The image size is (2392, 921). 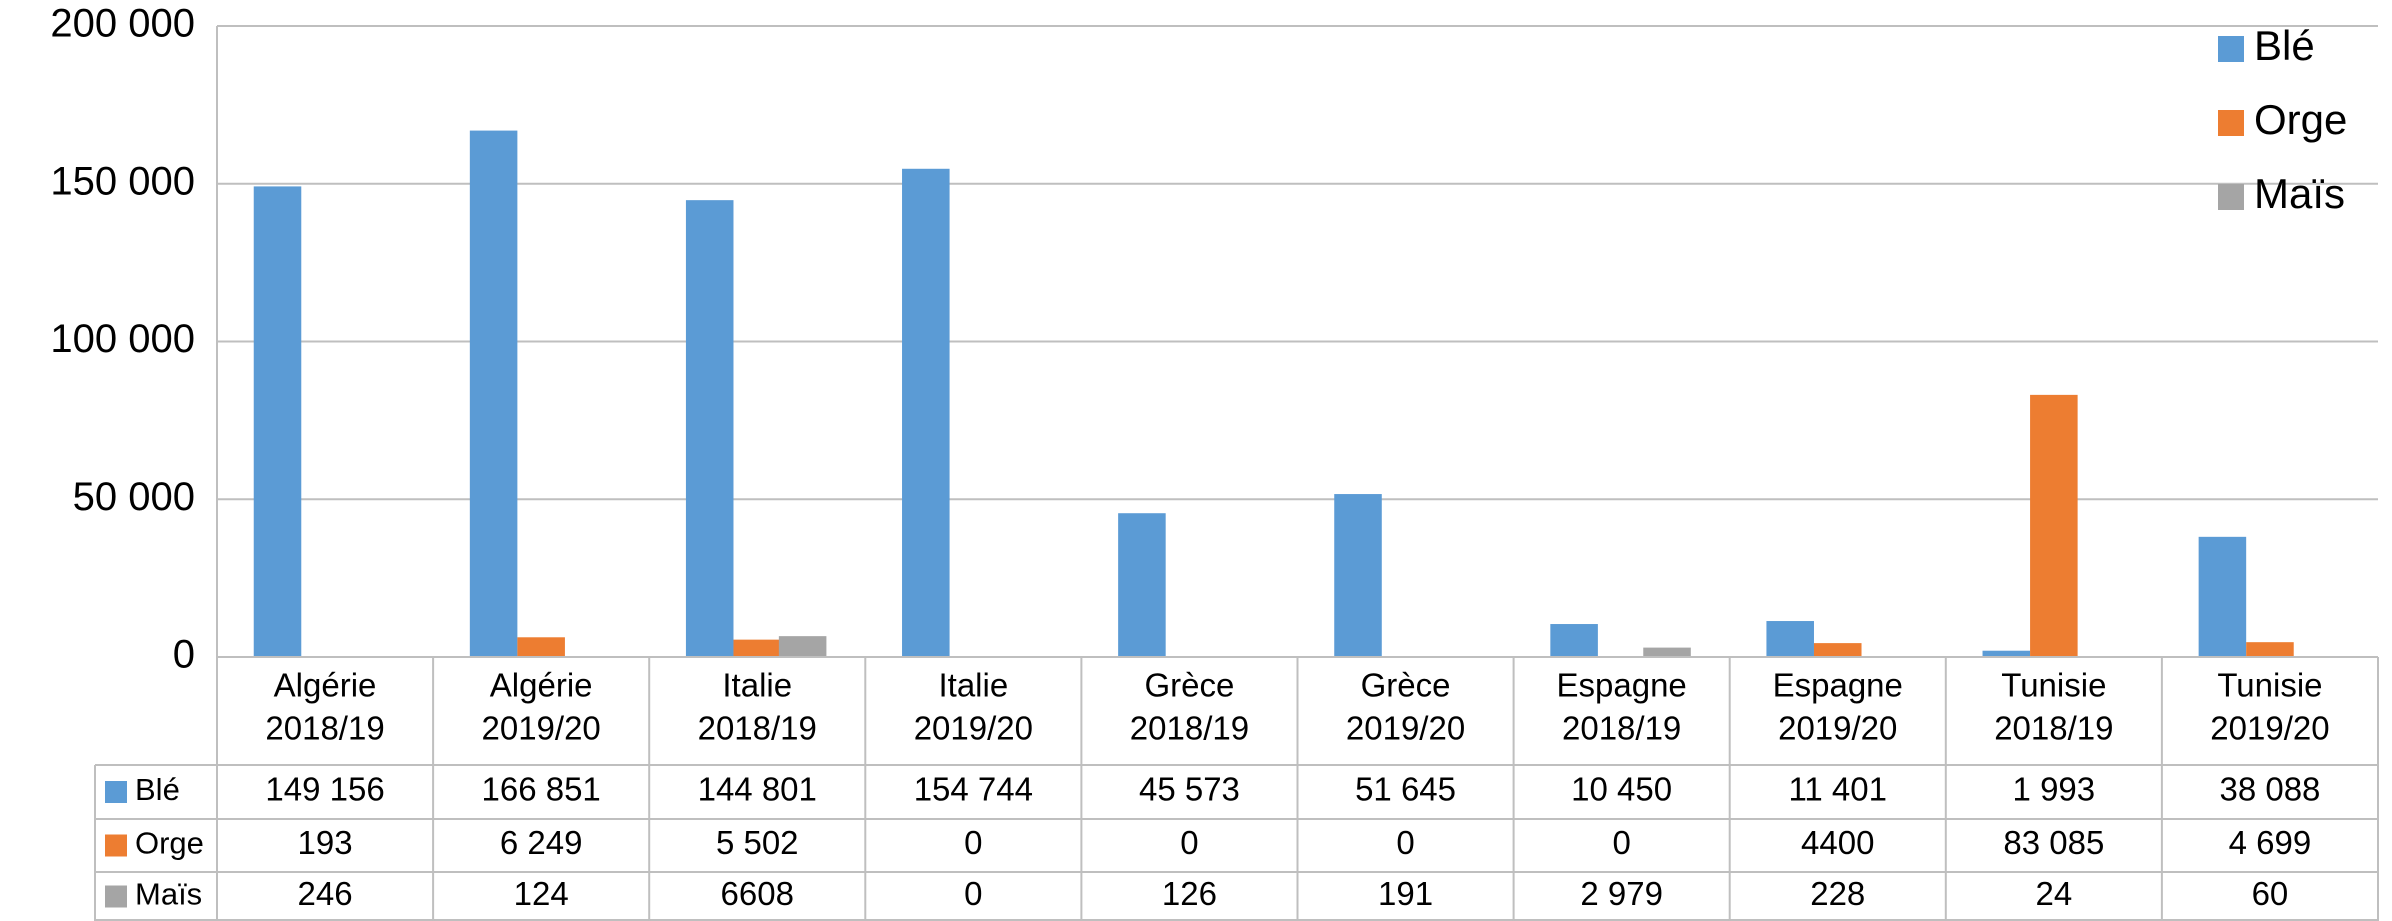 I want to click on table-cell: 51 645, so click(x=1405, y=789).